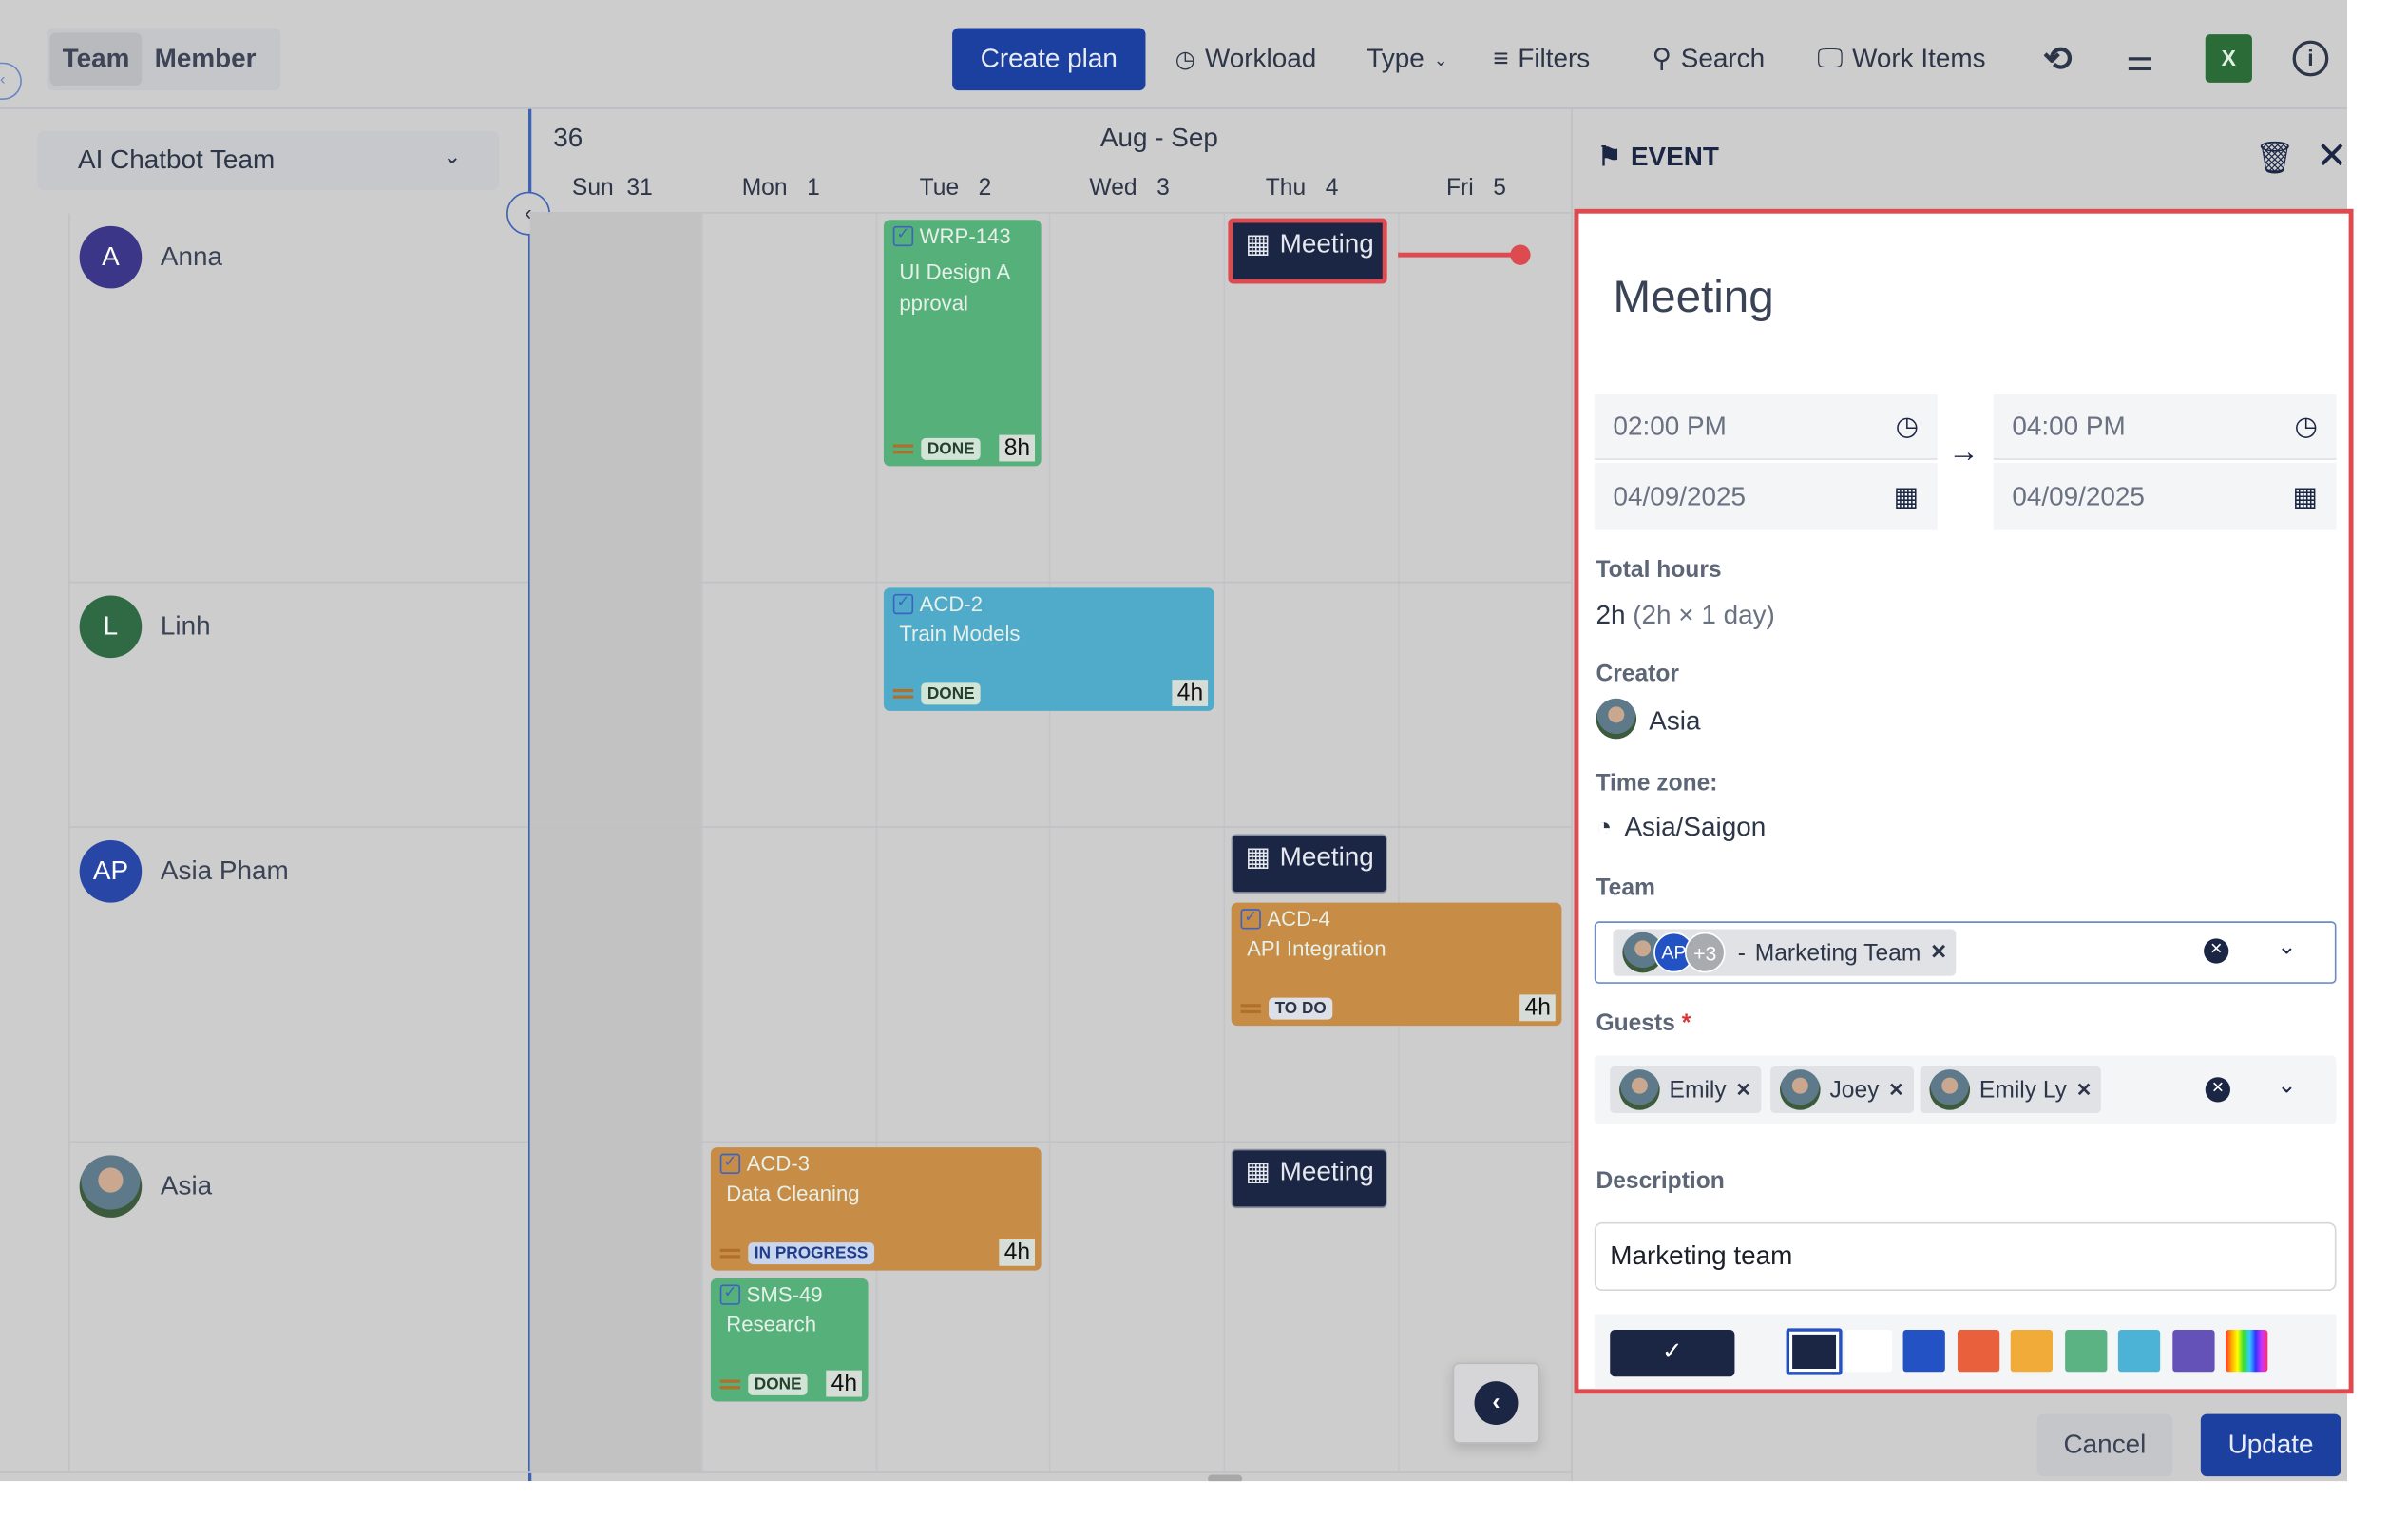 The height and width of the screenshot is (1518, 2408). What do you see at coordinates (1662, 59) in the screenshot?
I see `search-icon: ⚲` at bounding box center [1662, 59].